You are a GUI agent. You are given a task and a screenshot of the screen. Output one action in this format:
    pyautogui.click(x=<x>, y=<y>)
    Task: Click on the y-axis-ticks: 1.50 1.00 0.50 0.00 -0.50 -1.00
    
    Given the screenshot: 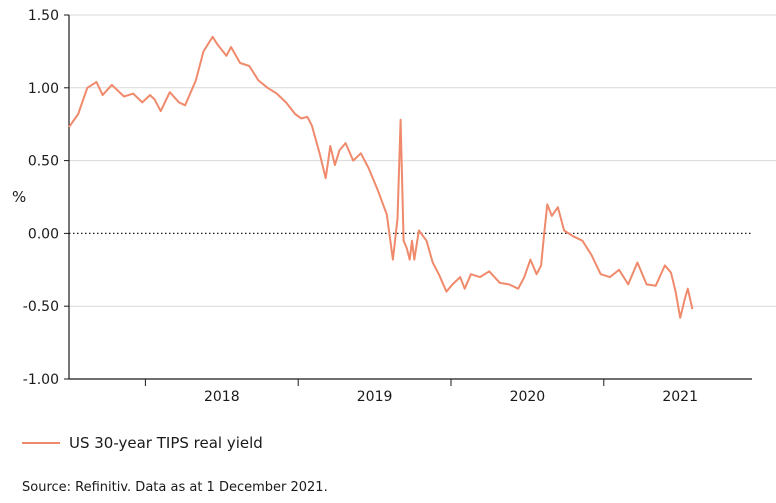 What is the action you would take?
    pyautogui.click(x=46, y=198)
    